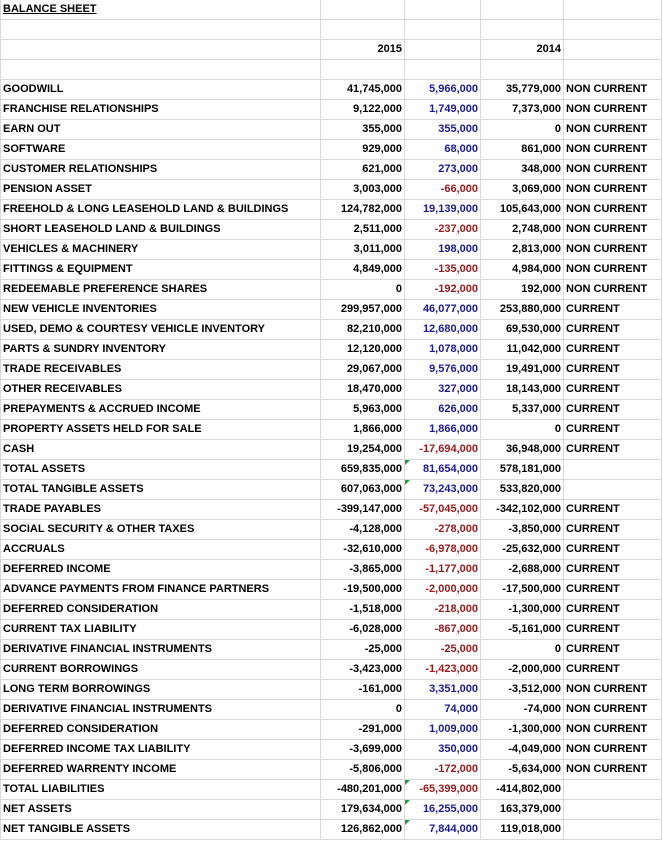 The width and height of the screenshot is (663, 842). Describe the element at coordinates (161, 250) in the screenshot. I see `row-label: VEHICLES & MACHINERY` at that location.